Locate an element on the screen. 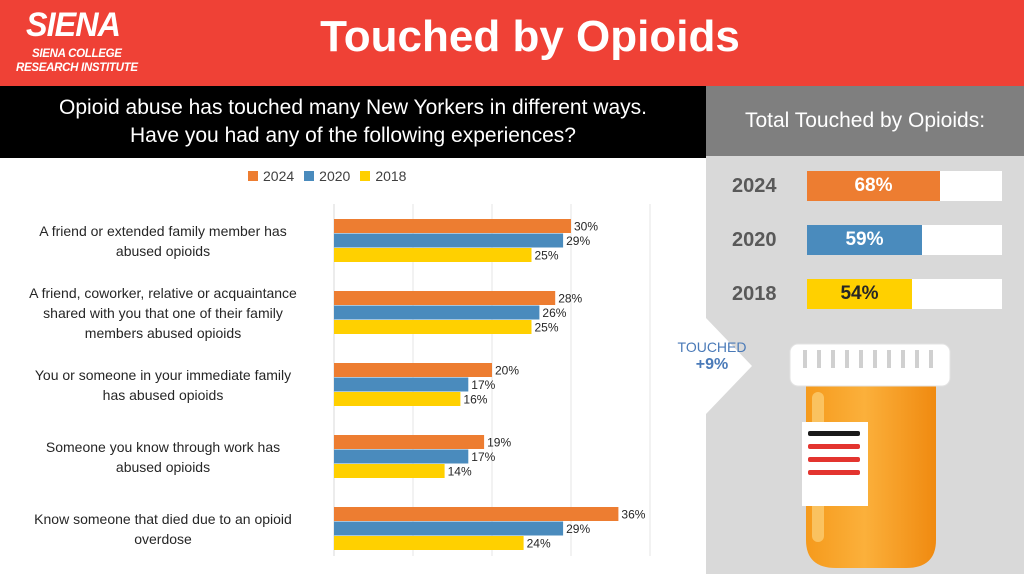 This screenshot has height=574, width=1024. category-label-line: shared with you that one of their family is located at coordinates (163, 312).